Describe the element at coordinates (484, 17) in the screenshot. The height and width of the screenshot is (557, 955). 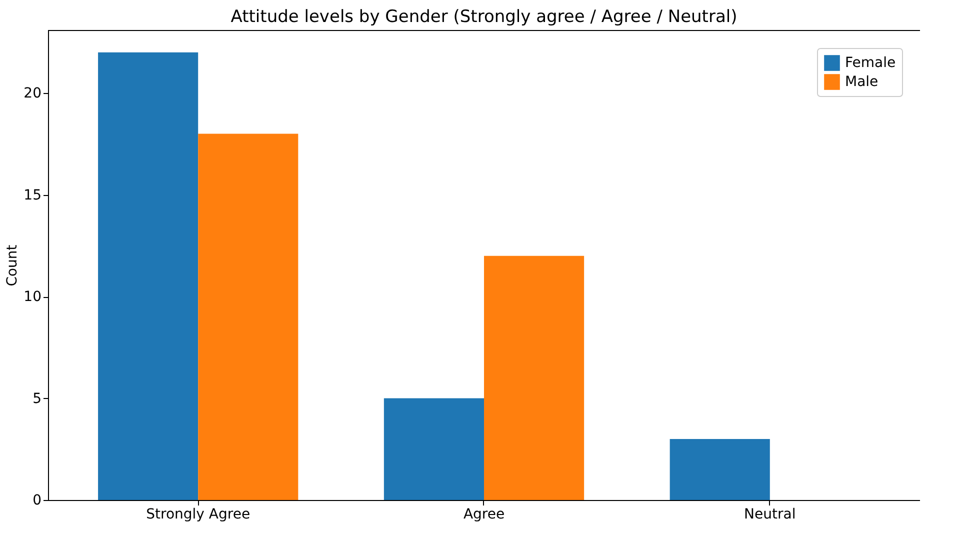
I see `chart-title: Attitude levels by Gender (Strongly agree / Agree / Neutral)` at that location.